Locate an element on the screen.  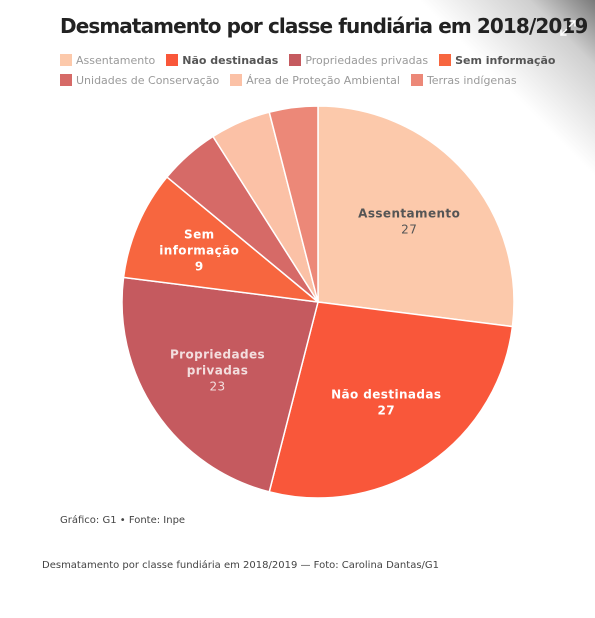
pie-slice-sem-informacao is located at coordinates (221, 240).